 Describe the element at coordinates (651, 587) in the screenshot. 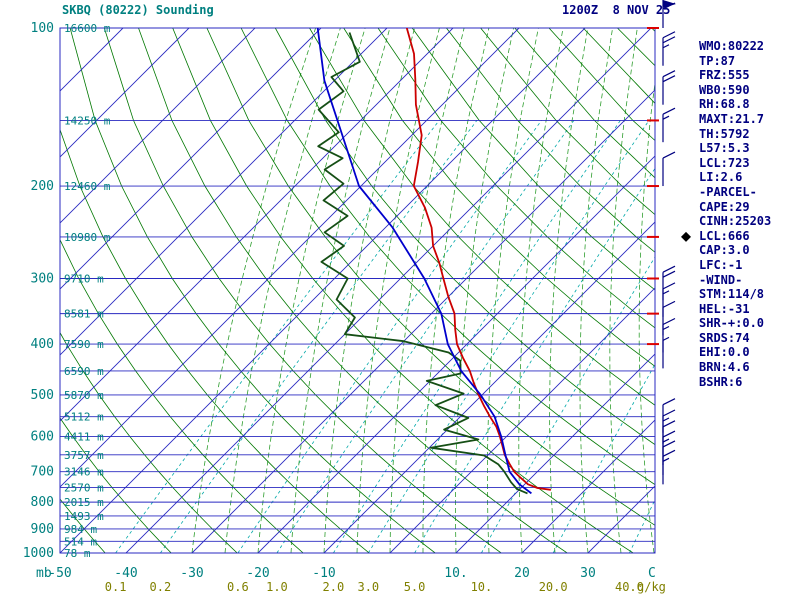

I see `mixing-unit-label: g/kg` at that location.